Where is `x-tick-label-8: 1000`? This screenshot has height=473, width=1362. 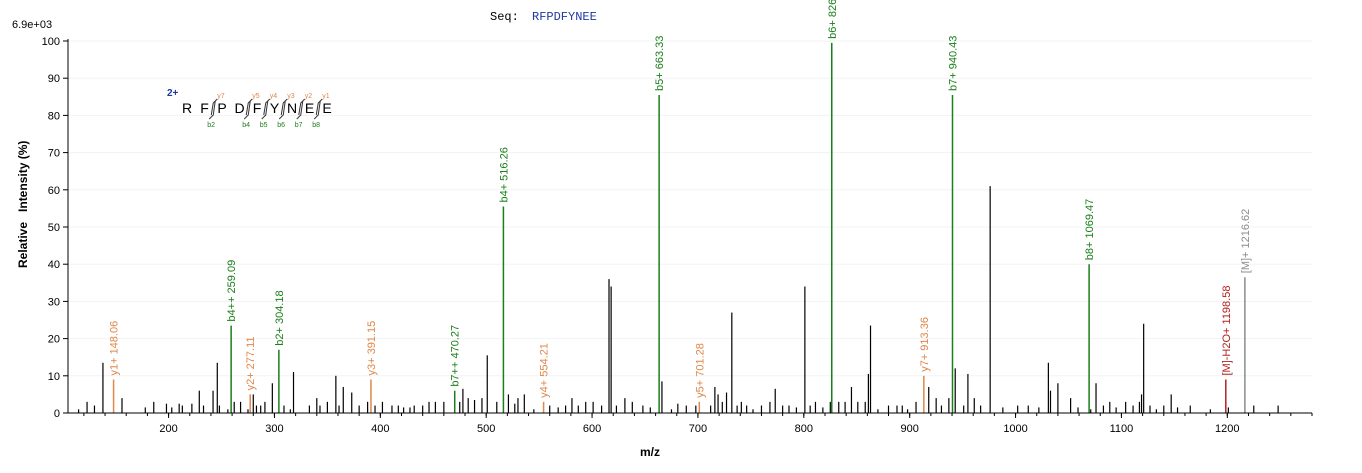 x-tick-label-8: 1000 is located at coordinates (1015, 429).